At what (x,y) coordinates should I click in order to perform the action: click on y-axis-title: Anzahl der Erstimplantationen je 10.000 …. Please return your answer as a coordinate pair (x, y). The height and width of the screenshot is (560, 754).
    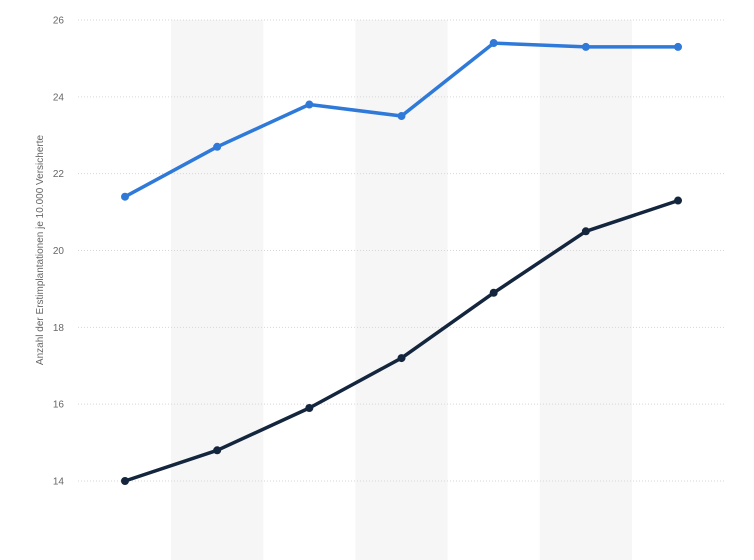
    Looking at the image, I should click on (40, 249).